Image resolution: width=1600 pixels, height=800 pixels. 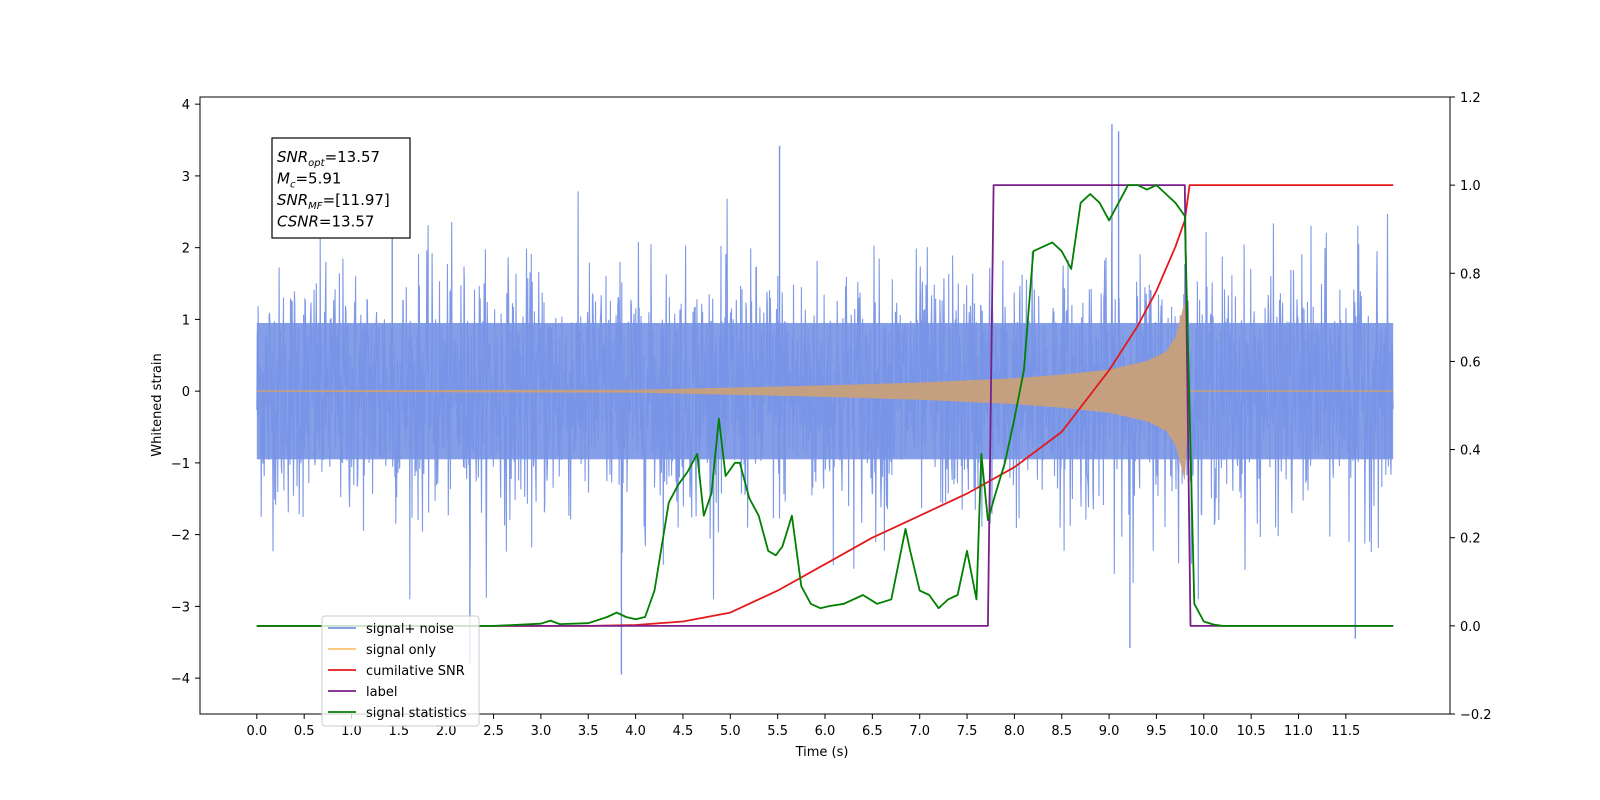 I want to click on y-right-tick-label: 1.0, so click(x=1470, y=186).